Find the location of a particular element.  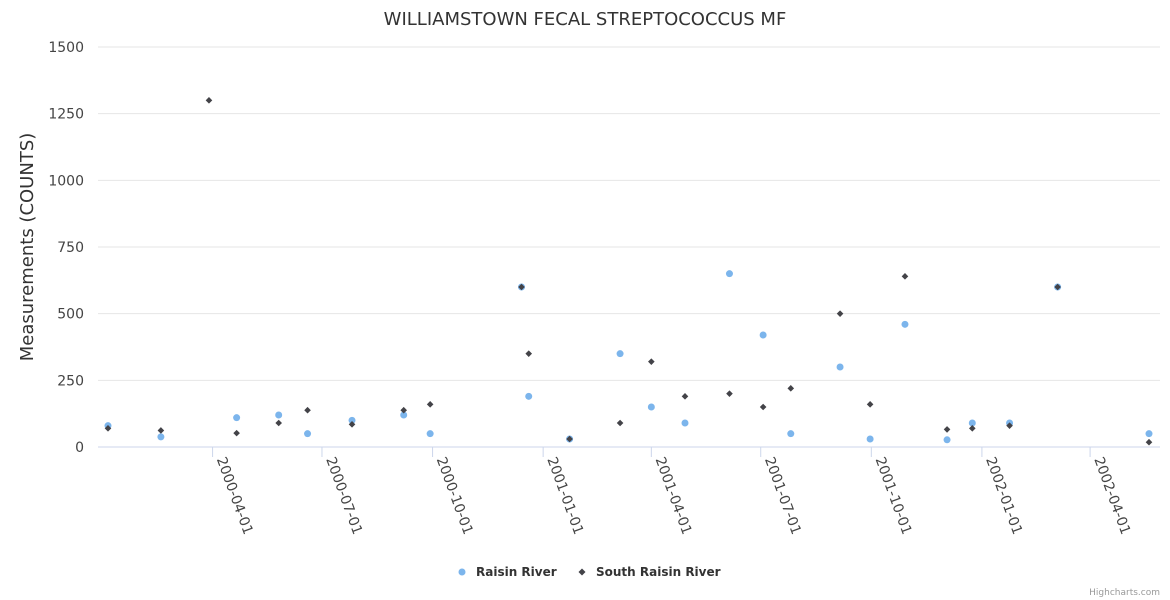

legend: Raisin River South Raisin River is located at coordinates (589, 572).